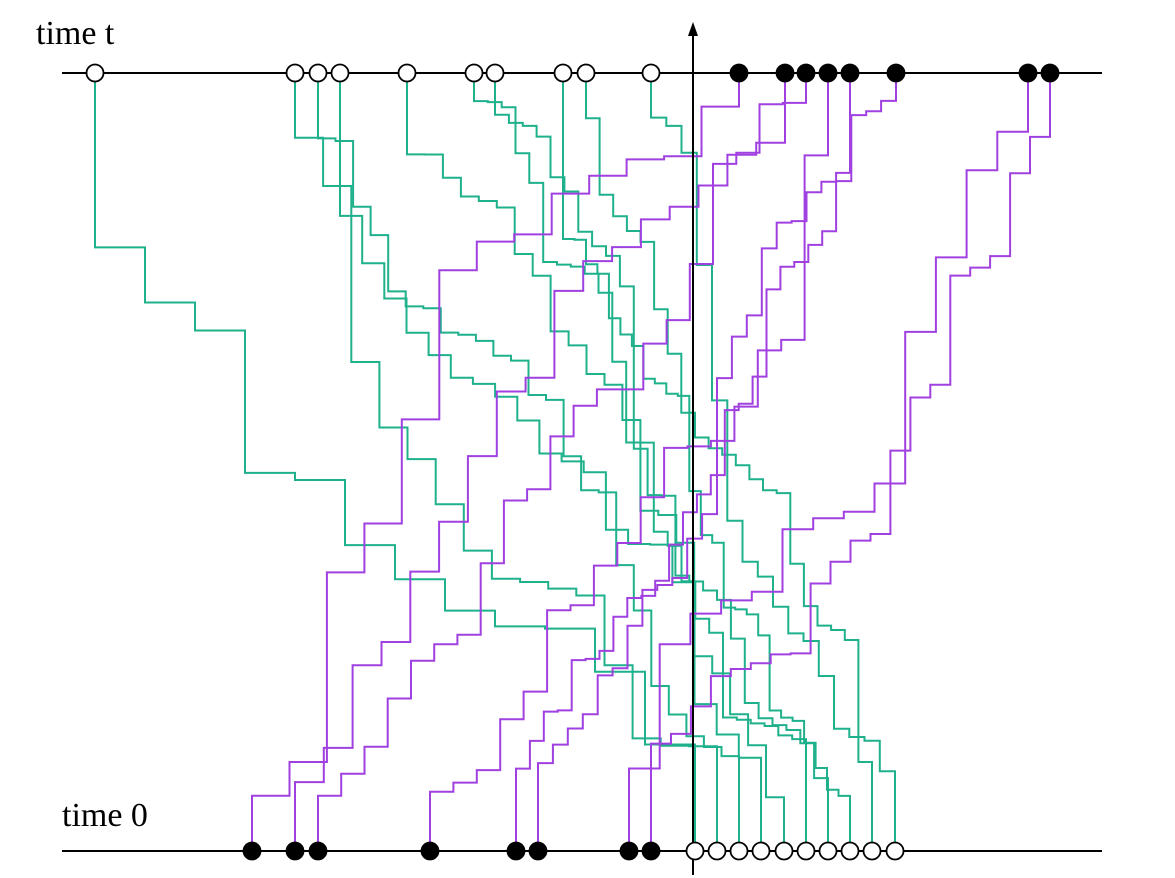  Describe the element at coordinates (75, 33) in the screenshot. I see `top-label: time t` at that location.